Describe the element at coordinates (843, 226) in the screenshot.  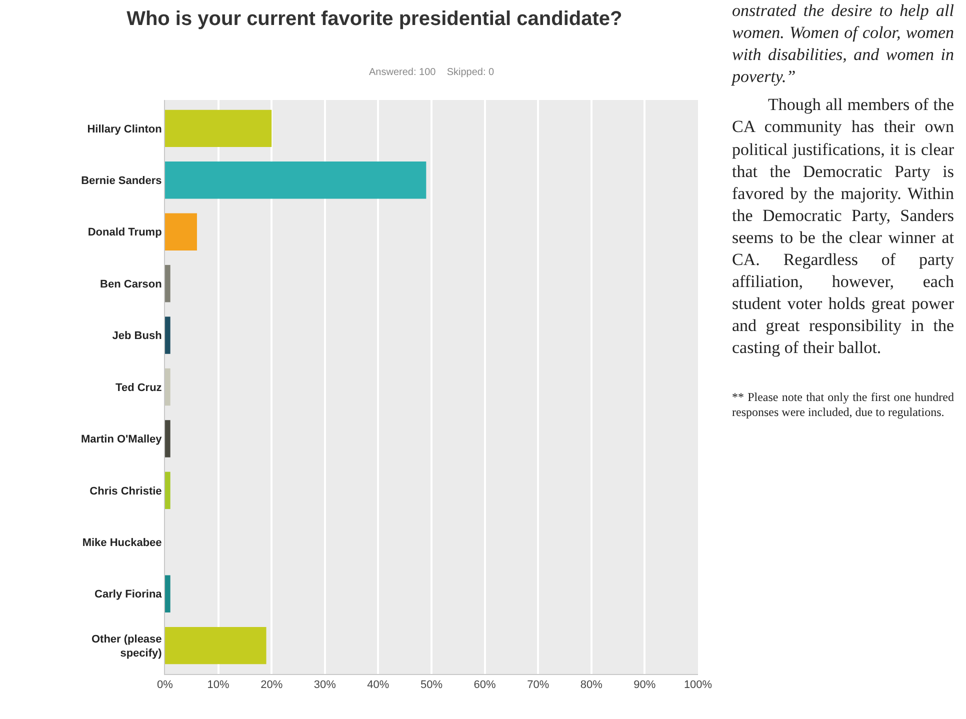
I see `text: Though all members of the CA community has their own political justifications, it is clear that the Democratic Party is favored by the majority. Within the Democratic Party, Sanders seems to be the clear winner at CA. Regardless of party affiliation, however, each student voter holds great power and great responsibility in the casting of their ballot.` at that location.